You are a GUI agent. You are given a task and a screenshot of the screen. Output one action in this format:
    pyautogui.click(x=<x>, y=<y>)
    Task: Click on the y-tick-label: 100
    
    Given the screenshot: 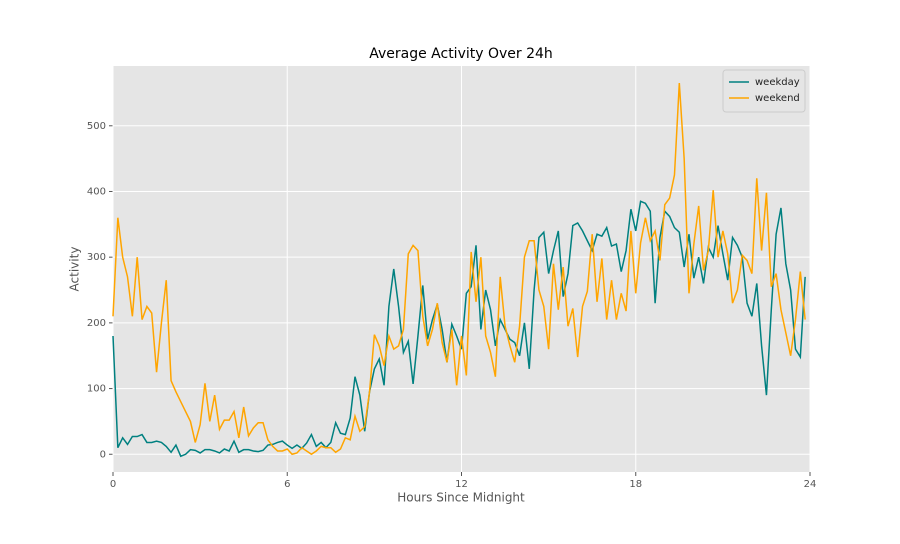 What is the action you would take?
    pyautogui.click(x=96, y=389)
    